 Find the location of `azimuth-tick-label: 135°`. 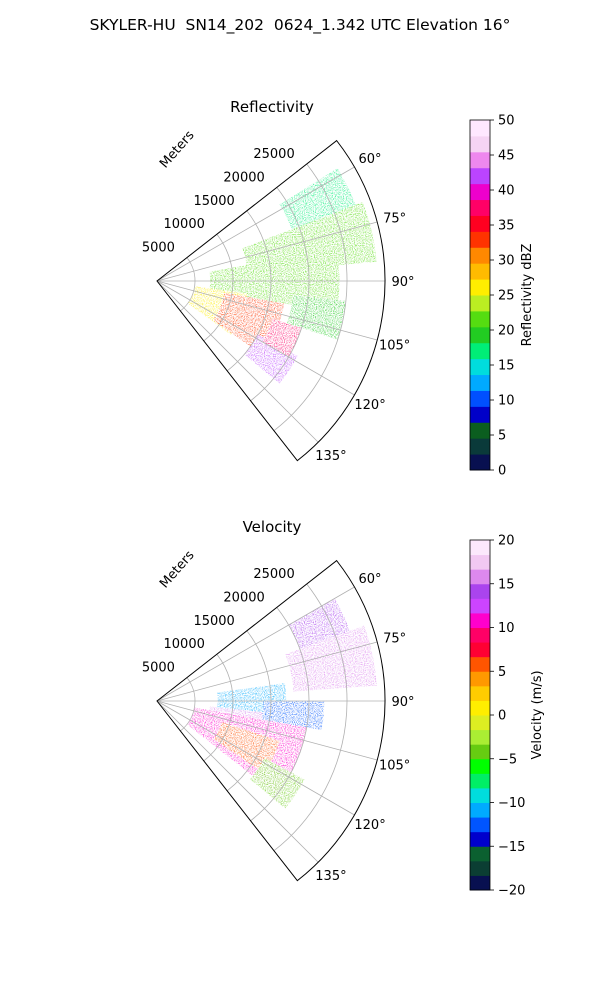

azimuth-tick-label: 135° is located at coordinates (330, 876).